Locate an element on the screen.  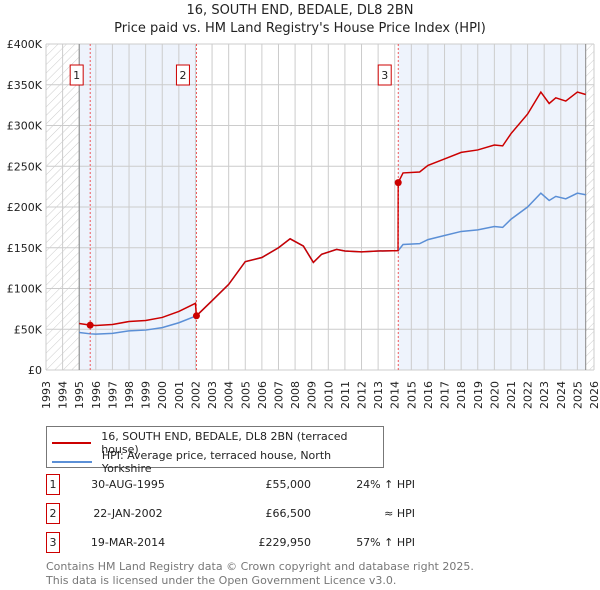
x-tick-label: 2025 is located at coordinates (577, 395).